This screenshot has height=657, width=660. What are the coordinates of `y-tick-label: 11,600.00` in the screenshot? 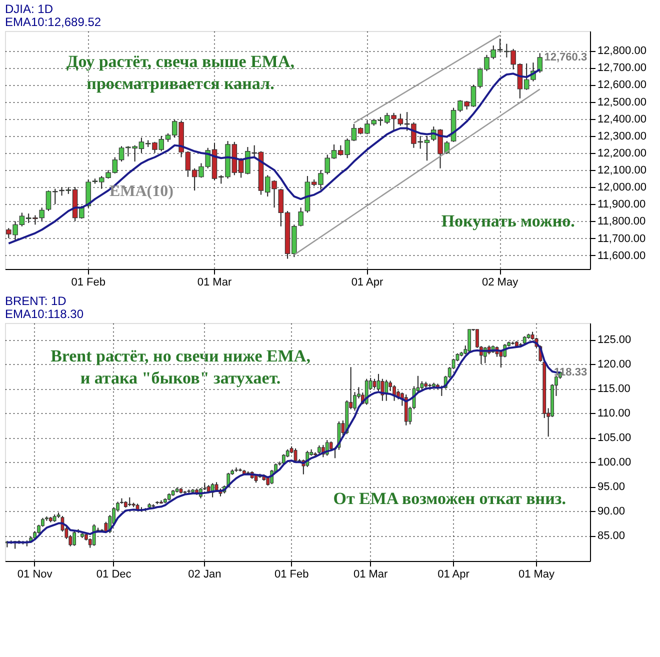 It's located at (622, 256).